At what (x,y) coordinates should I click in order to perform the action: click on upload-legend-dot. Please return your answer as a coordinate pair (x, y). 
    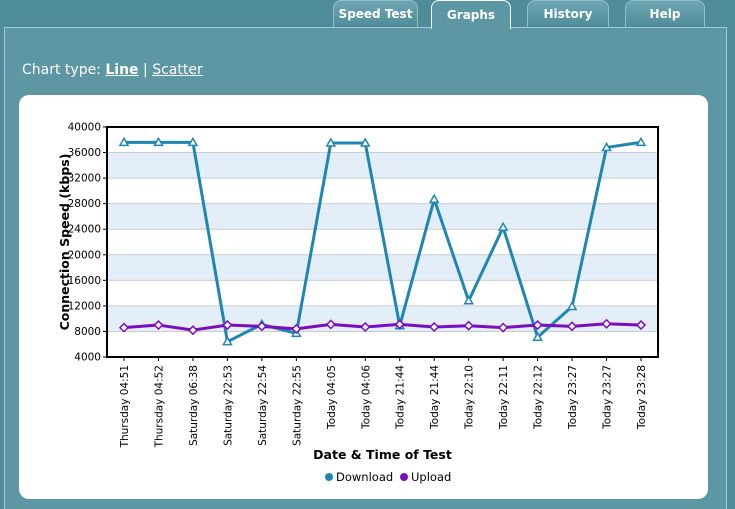
    Looking at the image, I should click on (404, 477).